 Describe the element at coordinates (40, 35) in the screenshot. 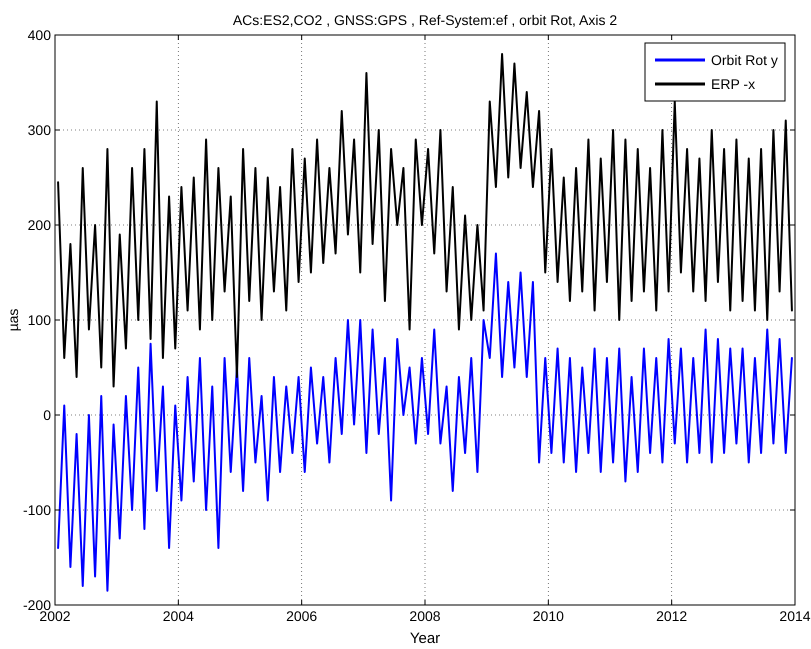

I see `y-tick-label: 400` at that location.